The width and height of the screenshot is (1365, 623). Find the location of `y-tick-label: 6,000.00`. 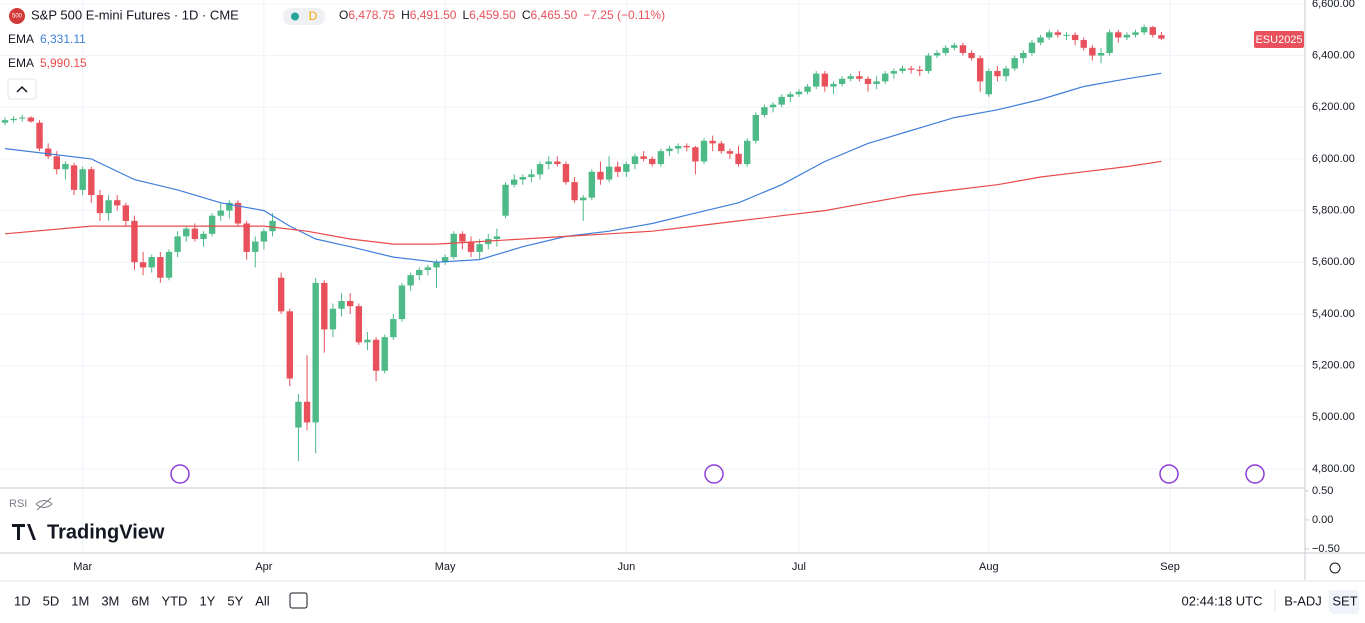

y-tick-label: 6,000.00 is located at coordinates (1333, 159).